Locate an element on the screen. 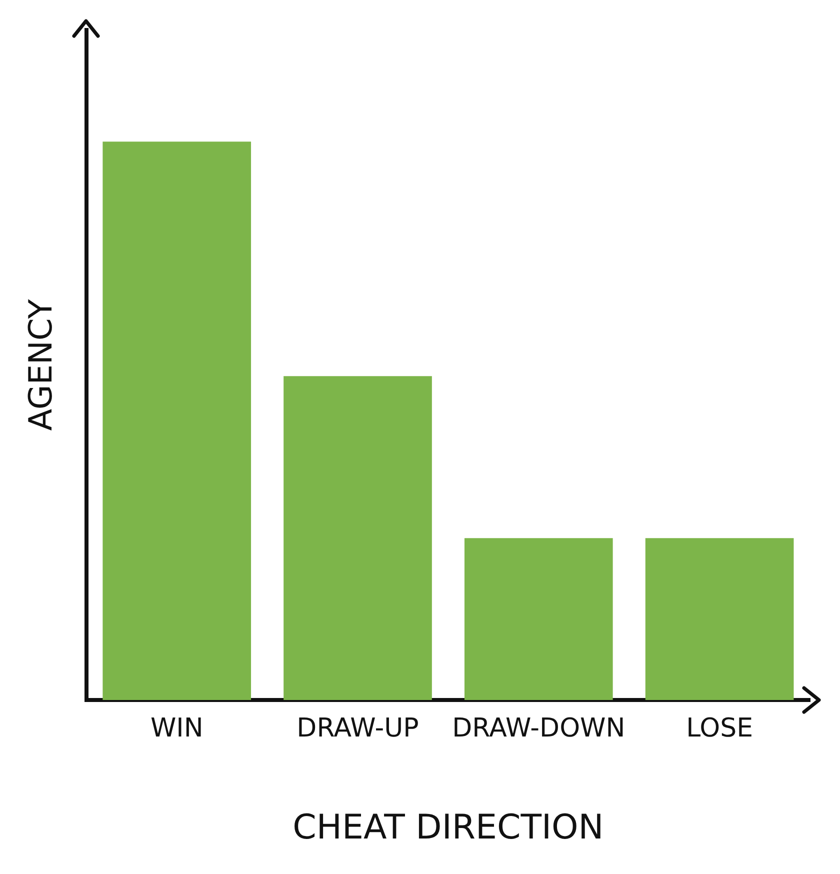 The image size is (840, 874). x-axis-title: CHEAT DIRECTION is located at coordinates (448, 827).